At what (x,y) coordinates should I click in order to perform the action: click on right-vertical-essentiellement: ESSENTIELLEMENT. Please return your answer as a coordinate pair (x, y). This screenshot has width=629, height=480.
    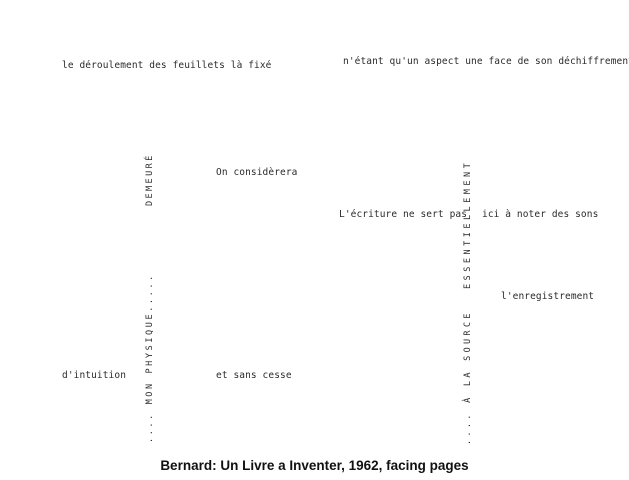
    Looking at the image, I should click on (468, 224).